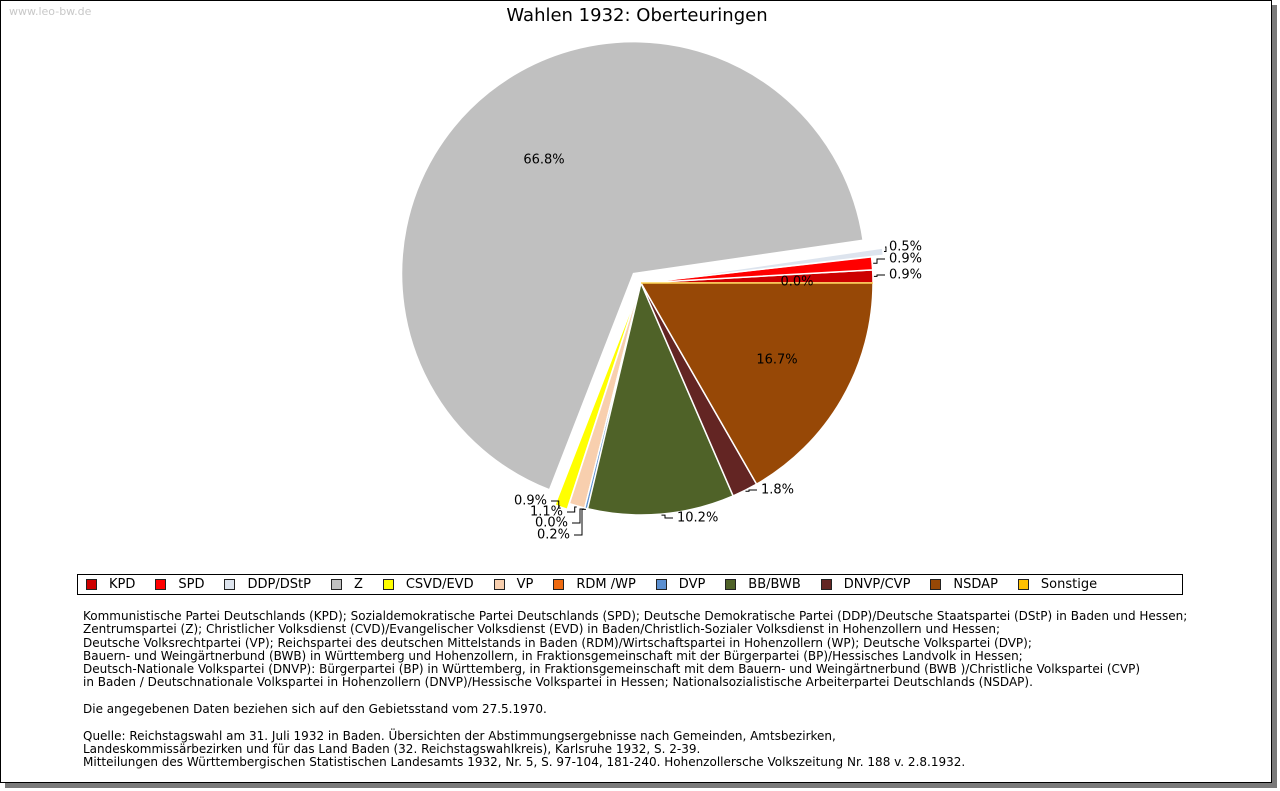 This screenshot has width=1280, height=791. I want to click on pie-label-vp: 1.1%, so click(546, 512).